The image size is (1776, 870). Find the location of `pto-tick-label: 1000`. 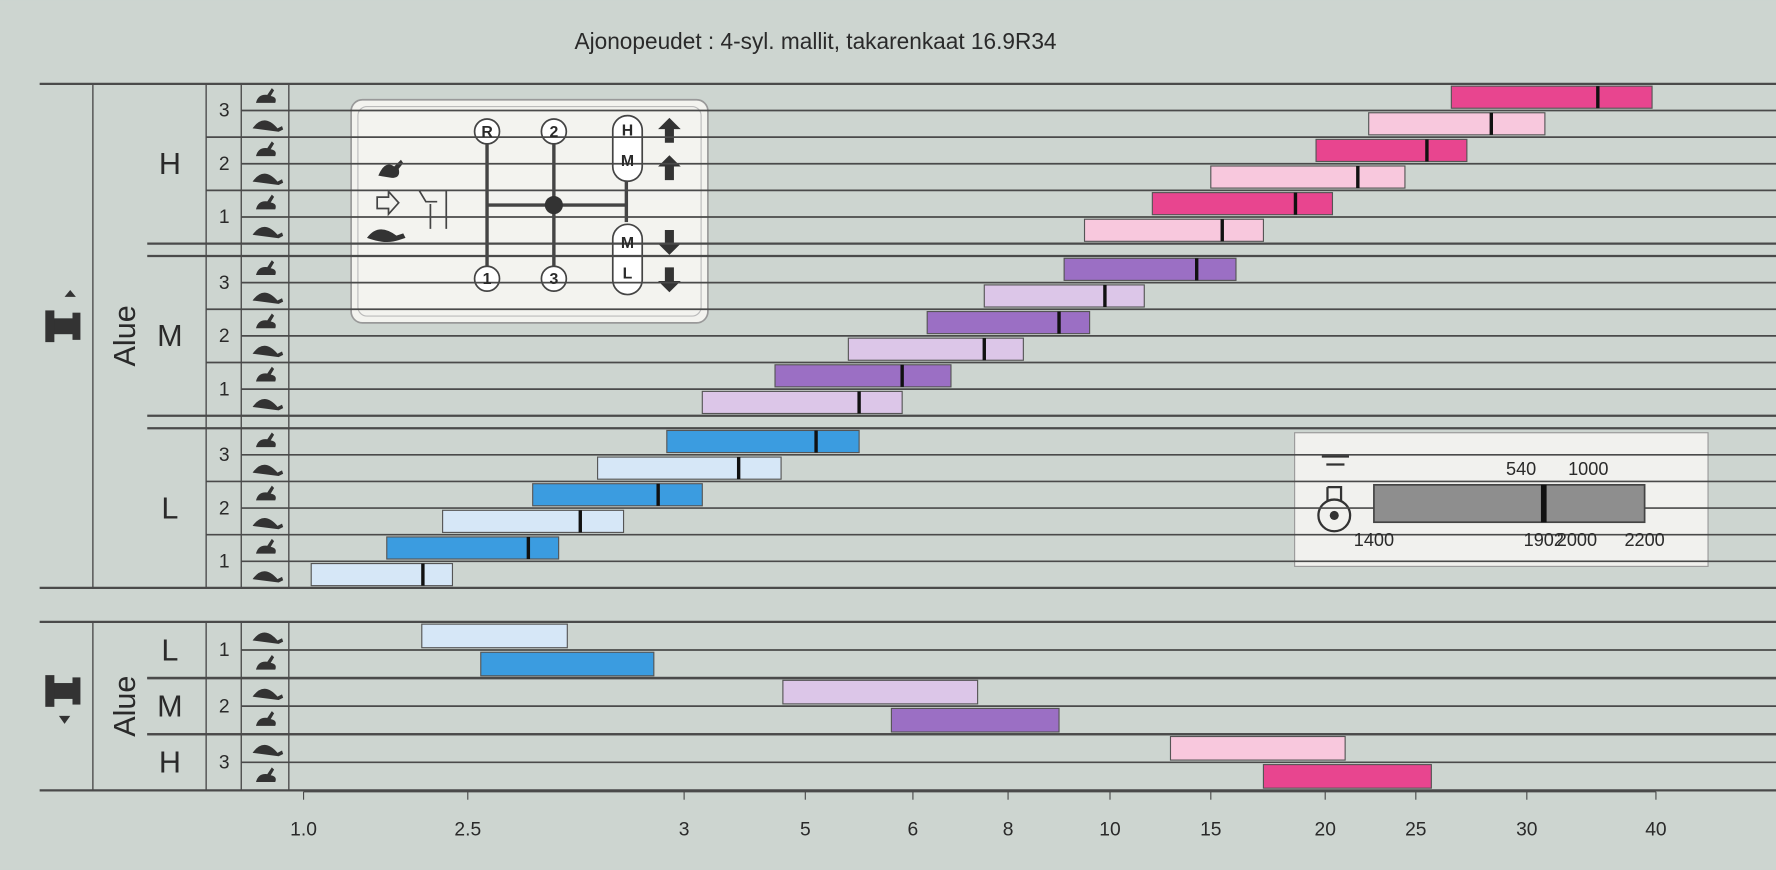

pto-tick-label: 1000 is located at coordinates (1588, 469).